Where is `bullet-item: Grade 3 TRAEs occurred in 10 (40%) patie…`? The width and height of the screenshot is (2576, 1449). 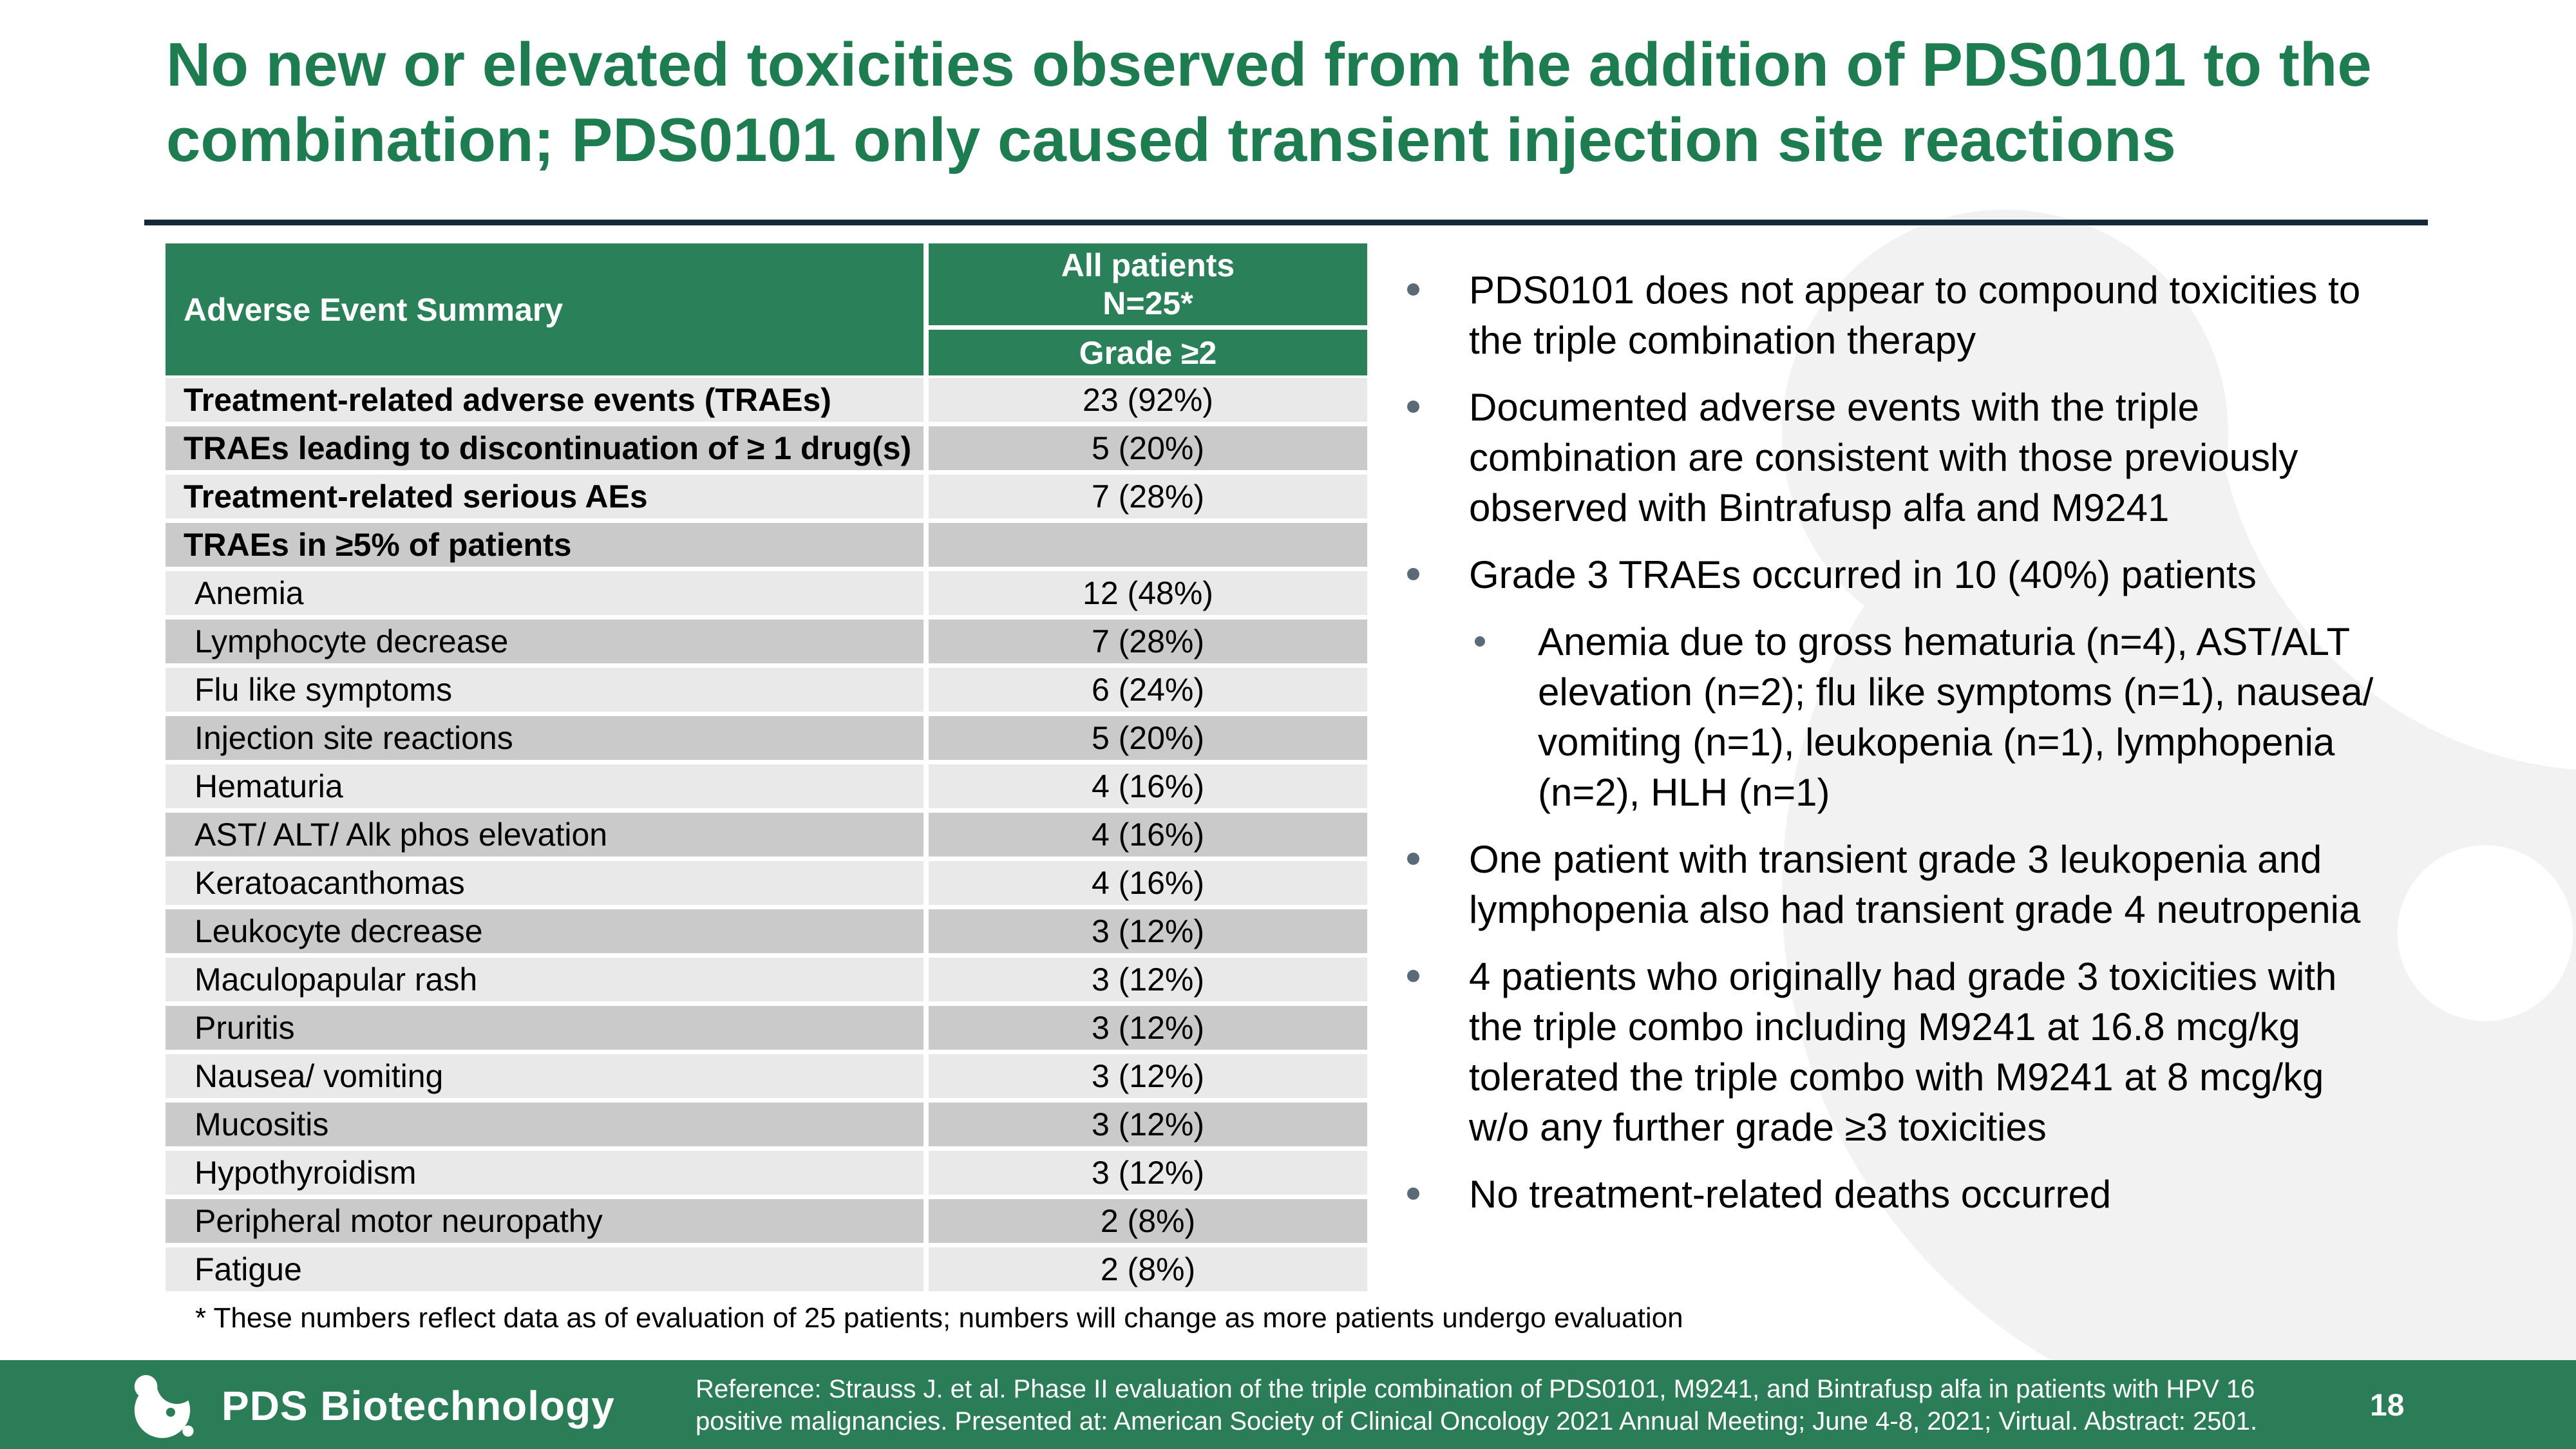 bullet-item: Grade 3 TRAEs occurred in 10 (40%) patie… is located at coordinates (1974, 575).